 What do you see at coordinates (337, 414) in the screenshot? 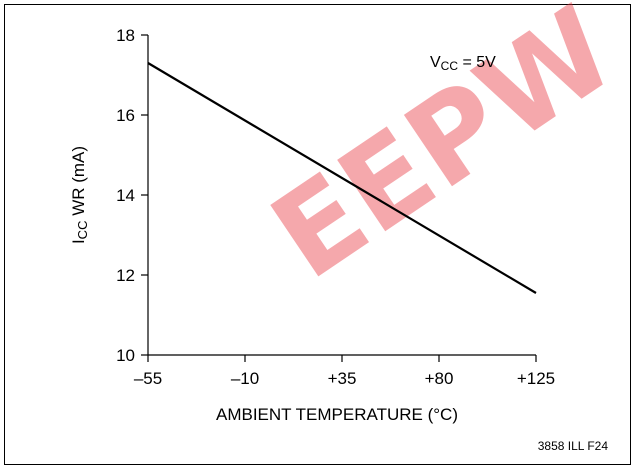
I see `x-axis-title: AMBIENT TEMPERATURE (°C)` at bounding box center [337, 414].